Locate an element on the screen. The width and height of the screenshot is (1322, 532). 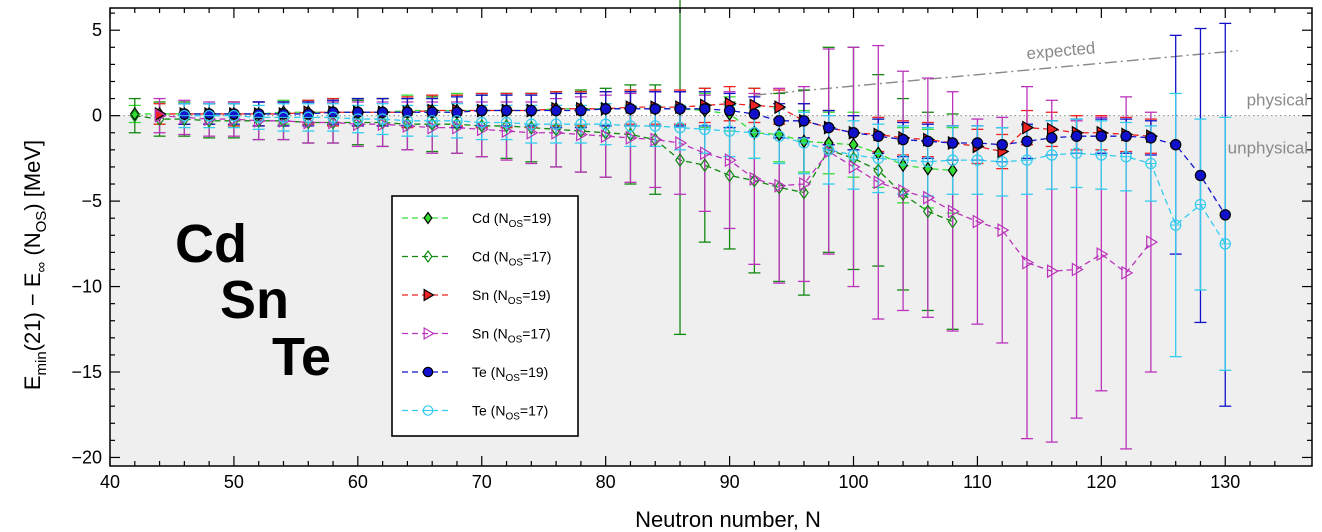
expected-line is located at coordinates (996, 73).